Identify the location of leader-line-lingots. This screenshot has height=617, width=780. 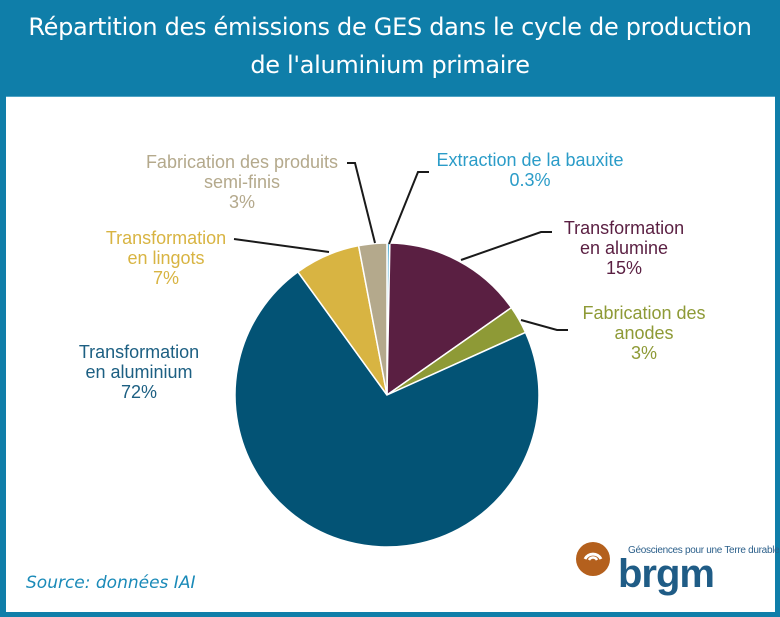
(281, 245).